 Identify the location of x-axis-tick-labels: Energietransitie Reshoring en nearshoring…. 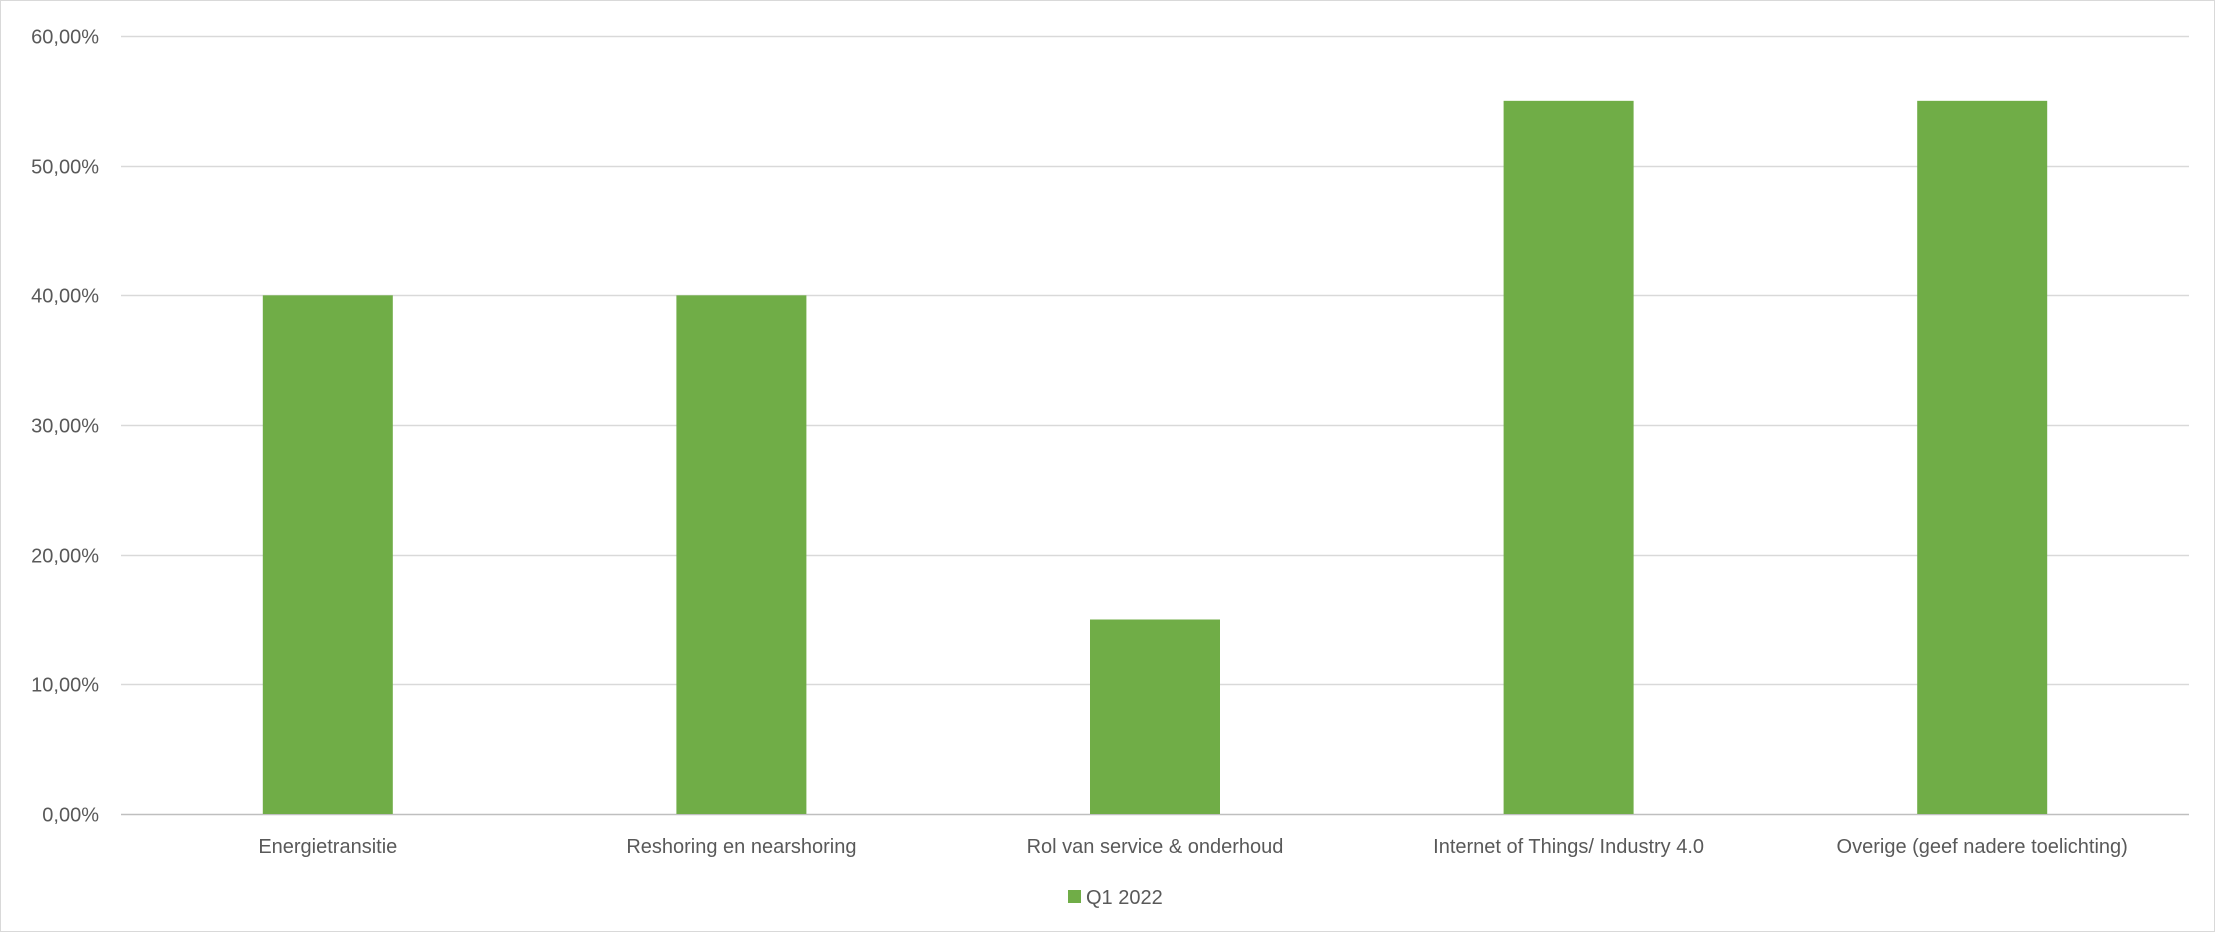
(1193, 847).